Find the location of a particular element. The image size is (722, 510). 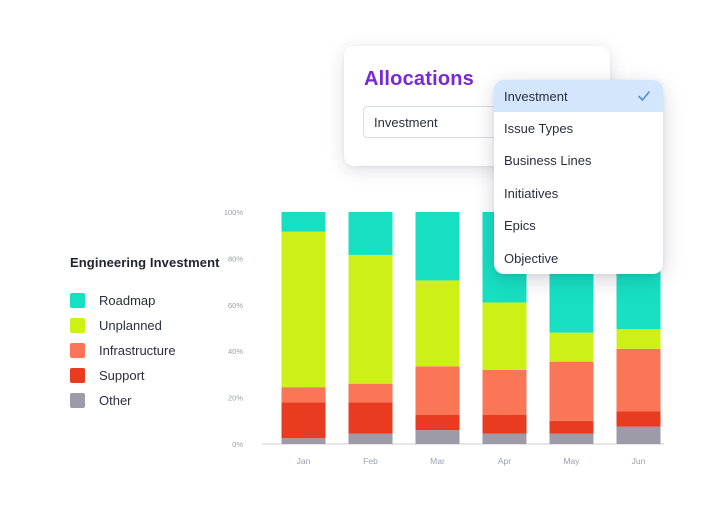

x-tick-label: Mar is located at coordinates (437, 461).